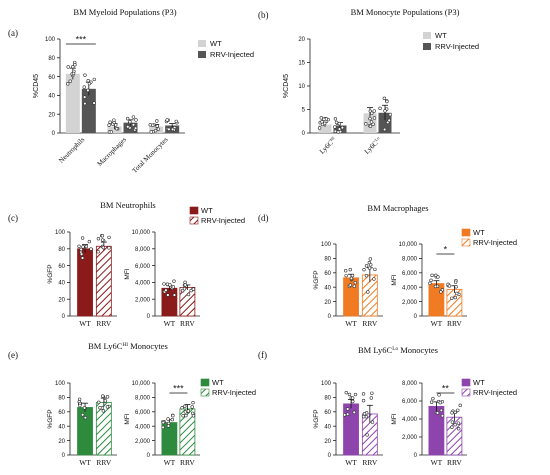  Describe the element at coordinates (51, 97) in the screenshot. I see `panel-a-tick-label: 40` at that location.